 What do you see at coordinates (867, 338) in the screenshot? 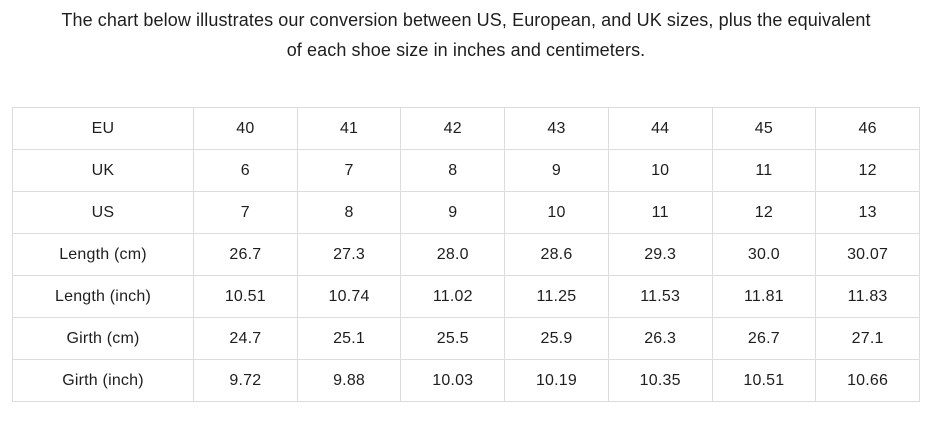
I see `value-cell: 27.1` at bounding box center [867, 338].